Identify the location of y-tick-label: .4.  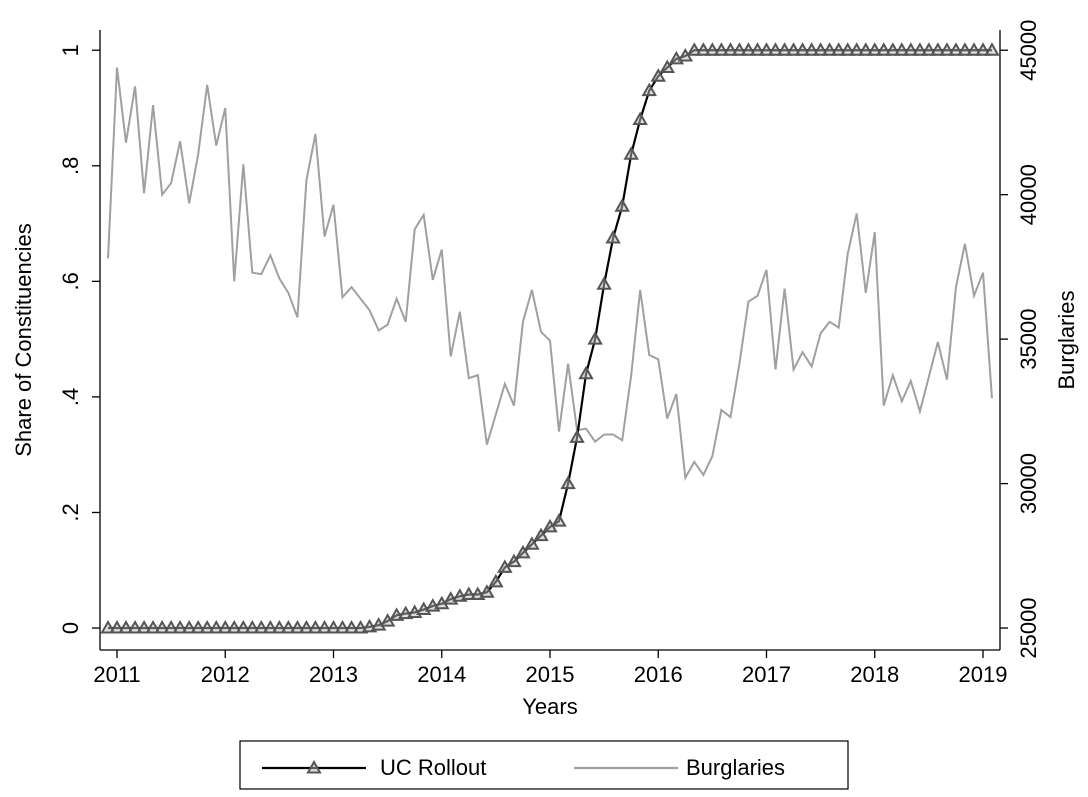
(70, 397).